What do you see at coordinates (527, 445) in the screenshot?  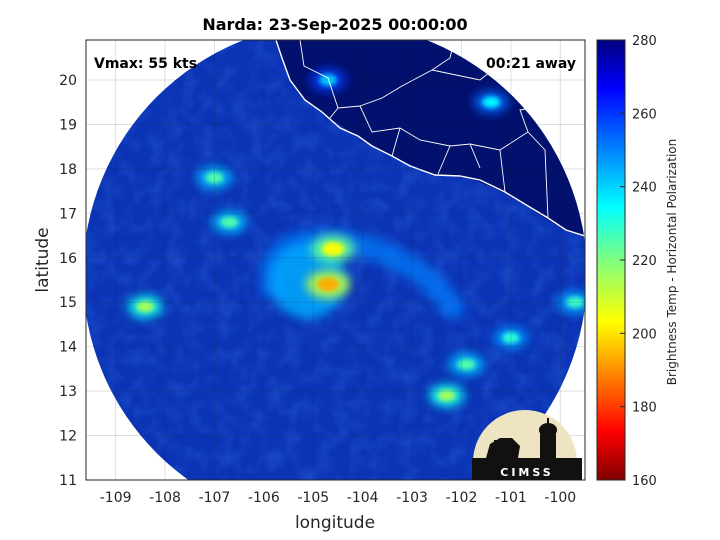 I see `cimss-logo: CIMSS` at bounding box center [527, 445].